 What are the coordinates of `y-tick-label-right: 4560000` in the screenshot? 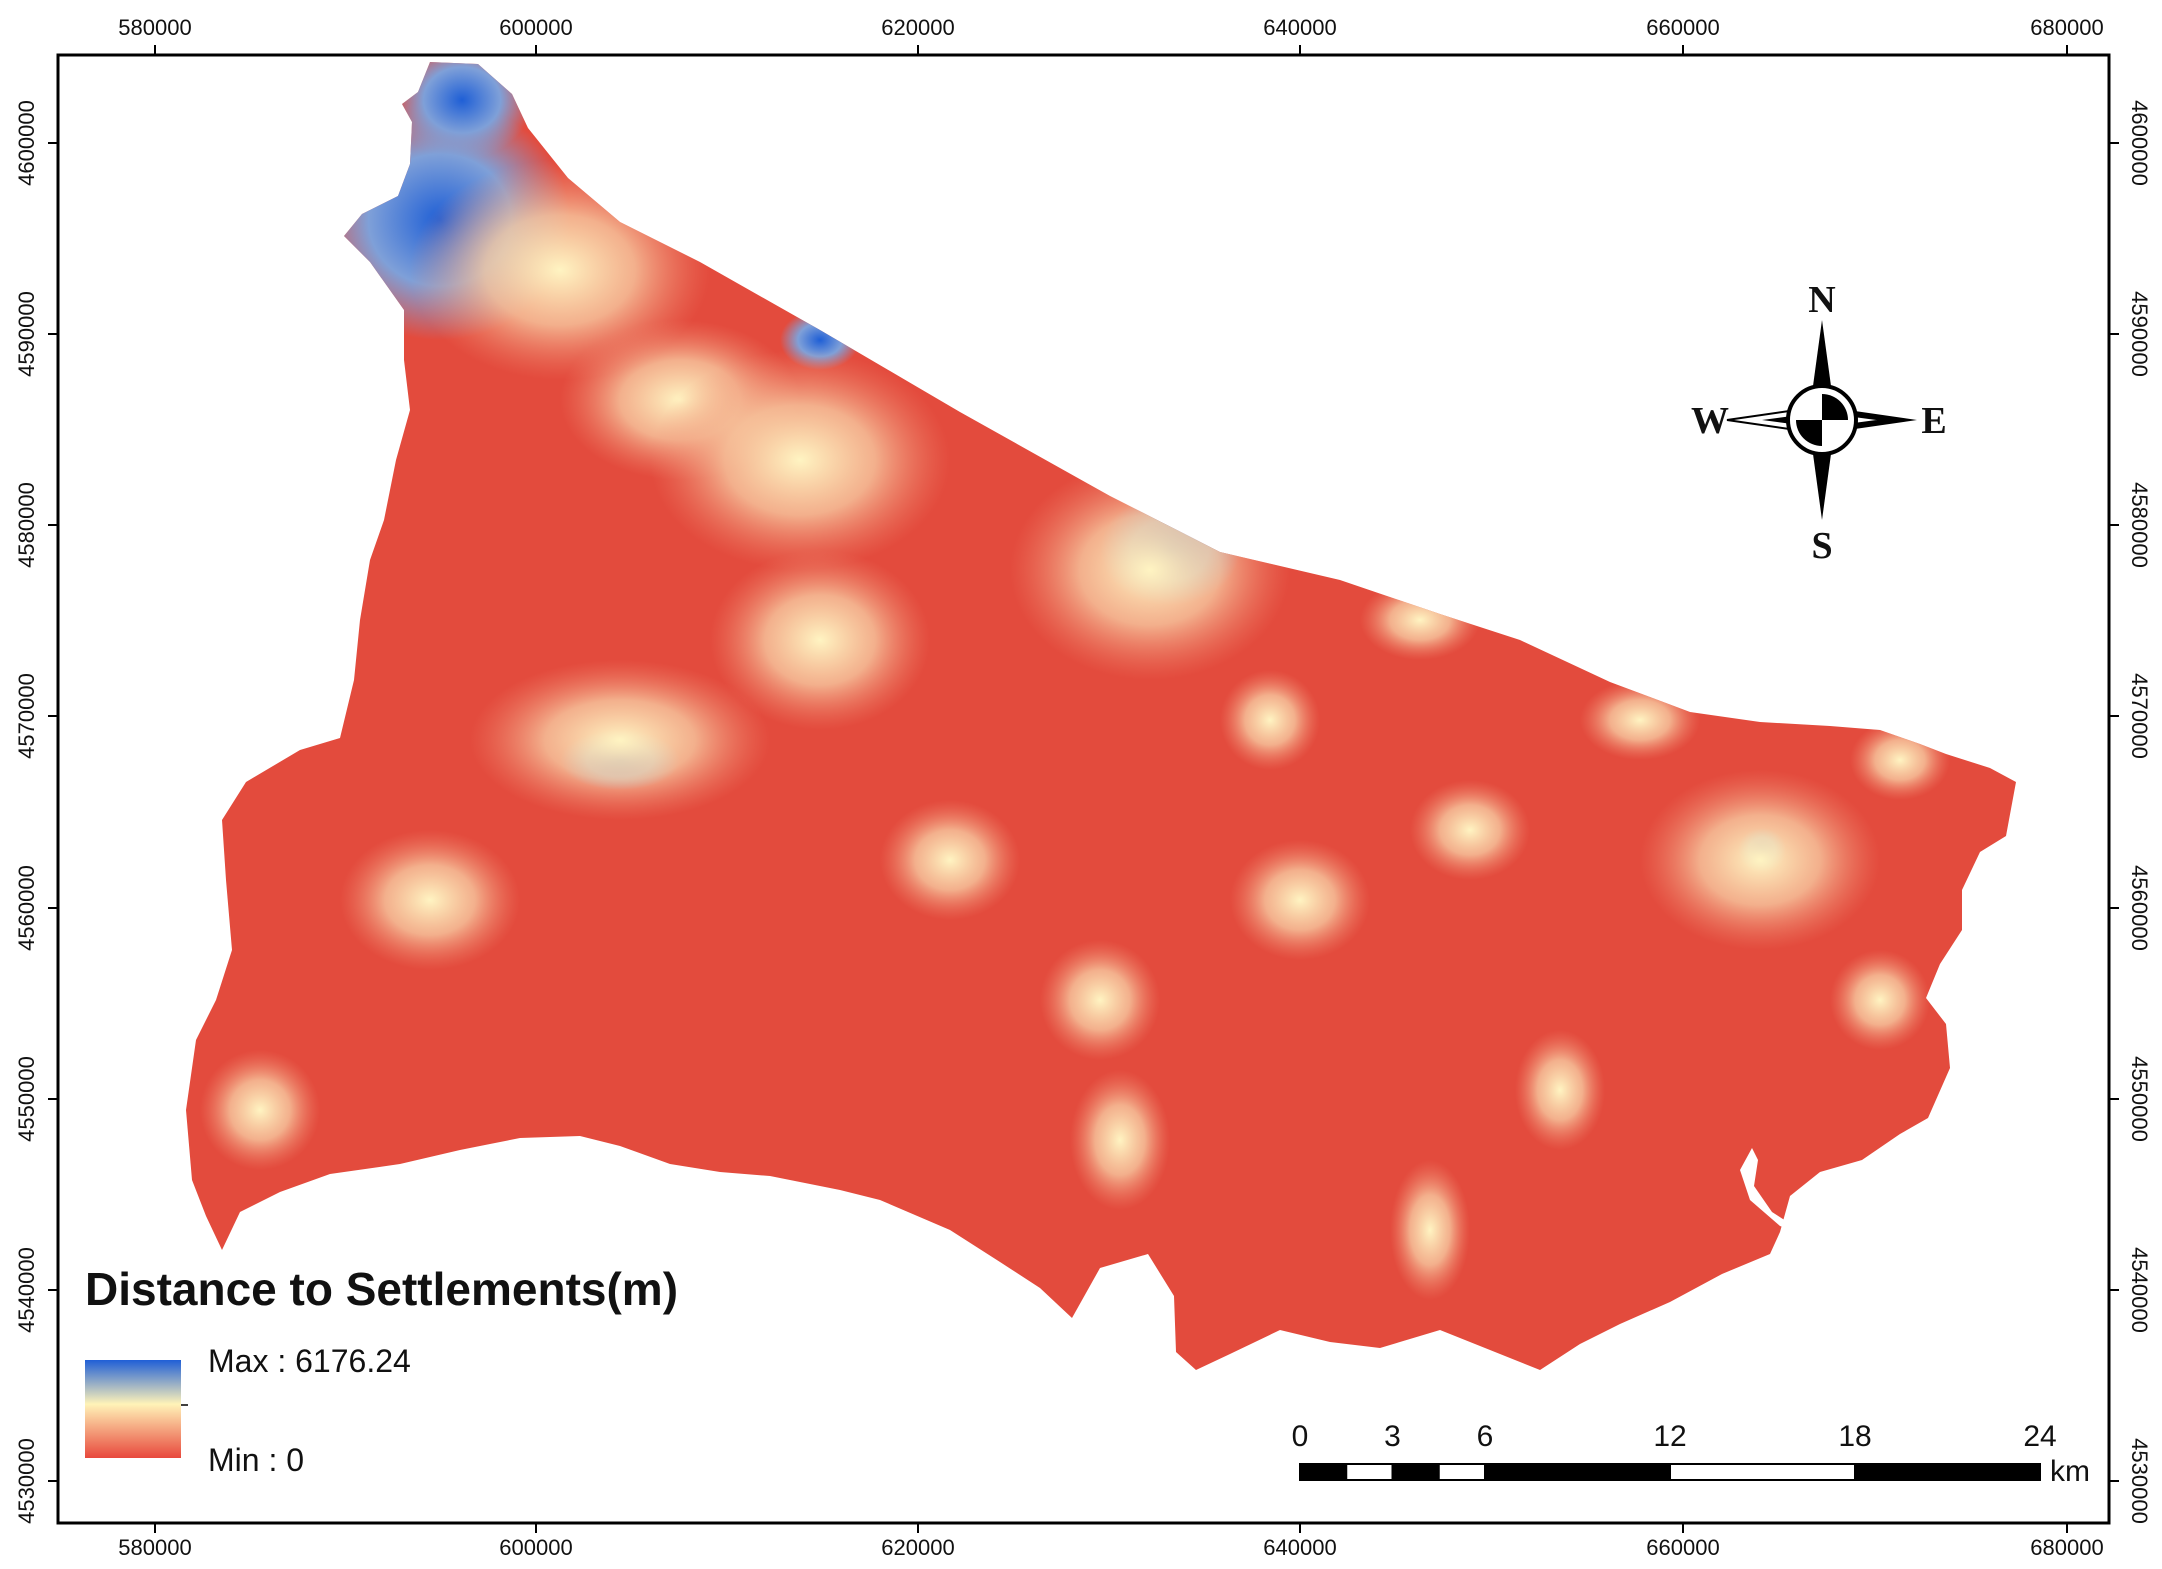 It's located at (2139, 908).